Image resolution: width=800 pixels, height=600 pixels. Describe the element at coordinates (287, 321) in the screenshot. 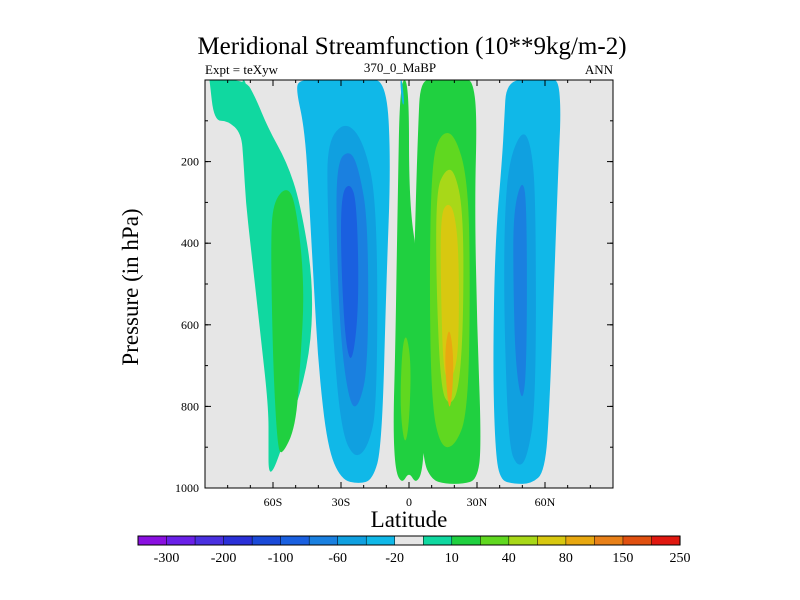

I see `sh-ferrel-core` at that location.